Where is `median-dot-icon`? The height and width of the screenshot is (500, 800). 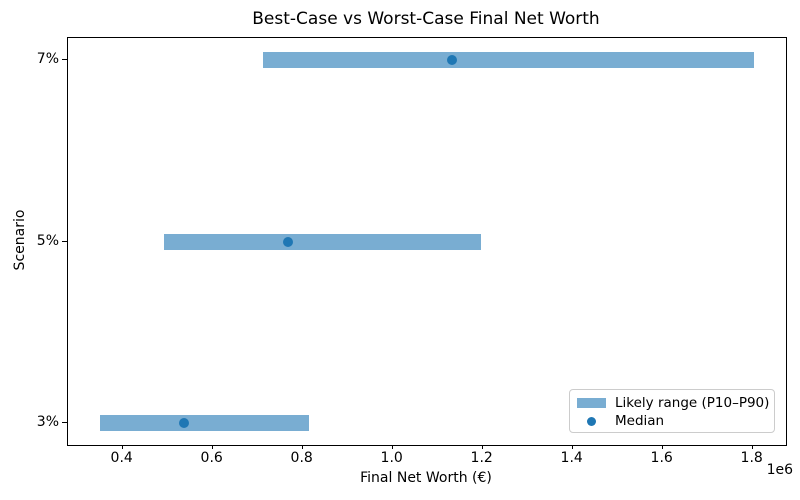
median-dot-icon is located at coordinates (591, 421).